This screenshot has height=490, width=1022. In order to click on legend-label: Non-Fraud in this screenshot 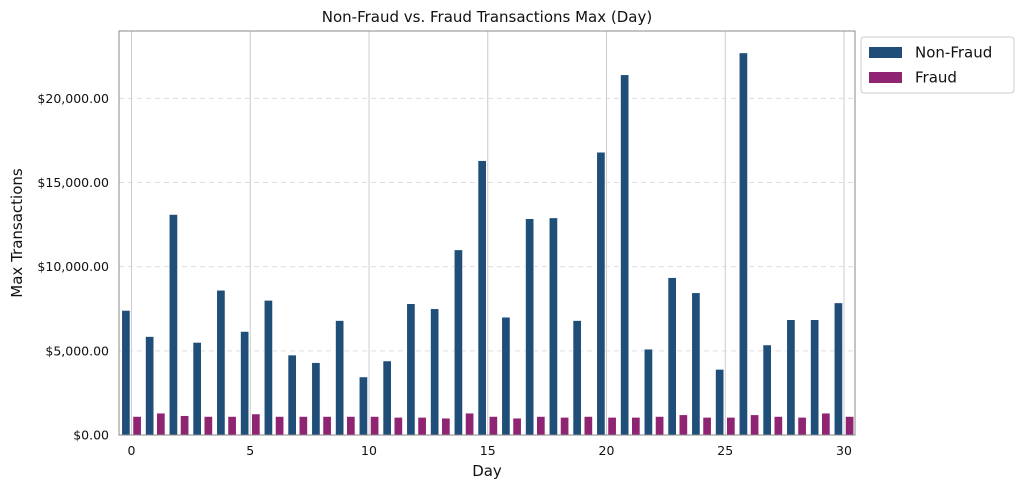, I will do `click(953, 53)`.